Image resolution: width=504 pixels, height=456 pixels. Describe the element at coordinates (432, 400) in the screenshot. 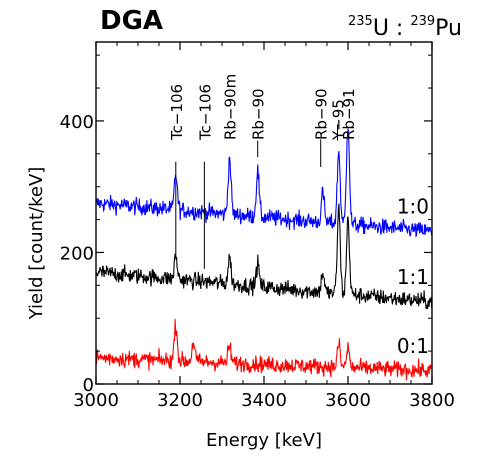

I see `x-tick-label-4: 3800` at that location.